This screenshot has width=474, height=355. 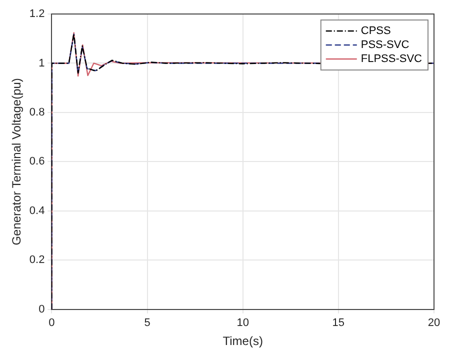 I want to click on y-tick-label: 1.2, so click(x=37, y=14).